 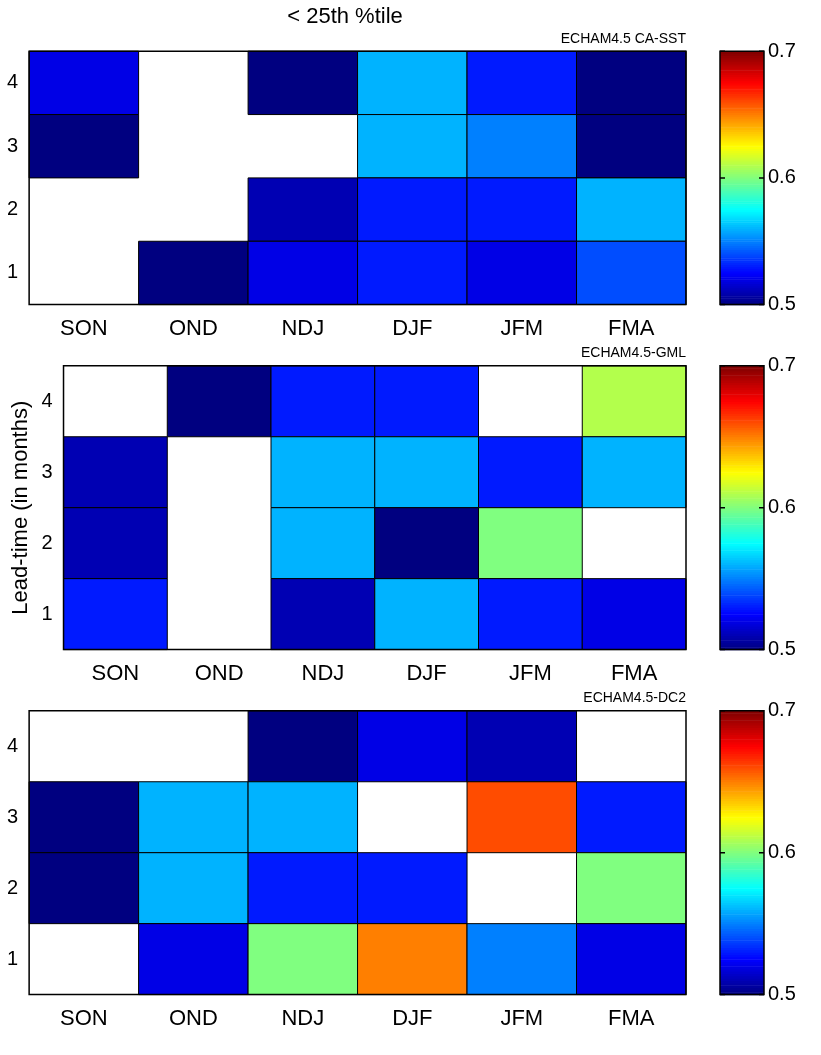 What do you see at coordinates (635, 697) in the screenshot?
I see `chart-subtitle: ECHAM4.5-DC2` at bounding box center [635, 697].